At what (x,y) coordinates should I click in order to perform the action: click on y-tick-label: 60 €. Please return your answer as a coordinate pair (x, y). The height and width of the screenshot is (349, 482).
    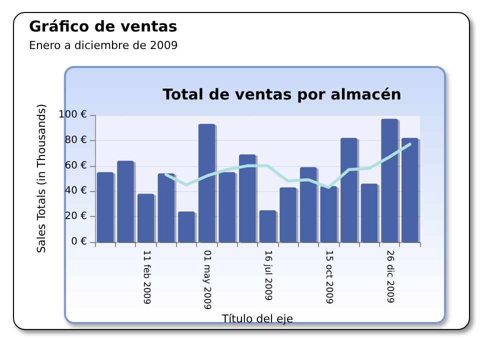
    Looking at the image, I should click on (75, 166).